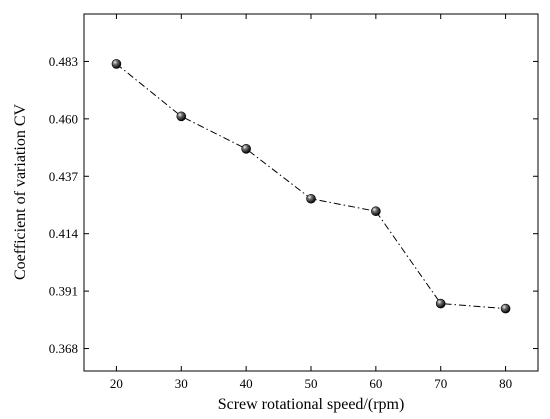 The height and width of the screenshot is (419, 550). What do you see at coordinates (375, 383) in the screenshot?
I see `x-tick-label: 60` at bounding box center [375, 383].